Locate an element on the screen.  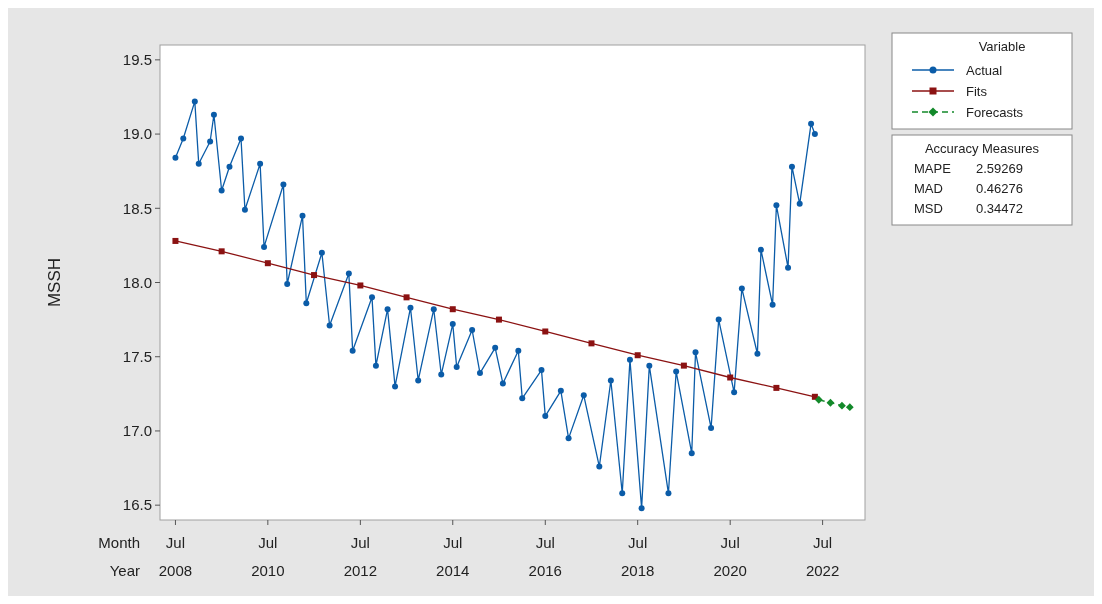
x-tick-label: Jul 2018 is located at coordinates (637, 556).